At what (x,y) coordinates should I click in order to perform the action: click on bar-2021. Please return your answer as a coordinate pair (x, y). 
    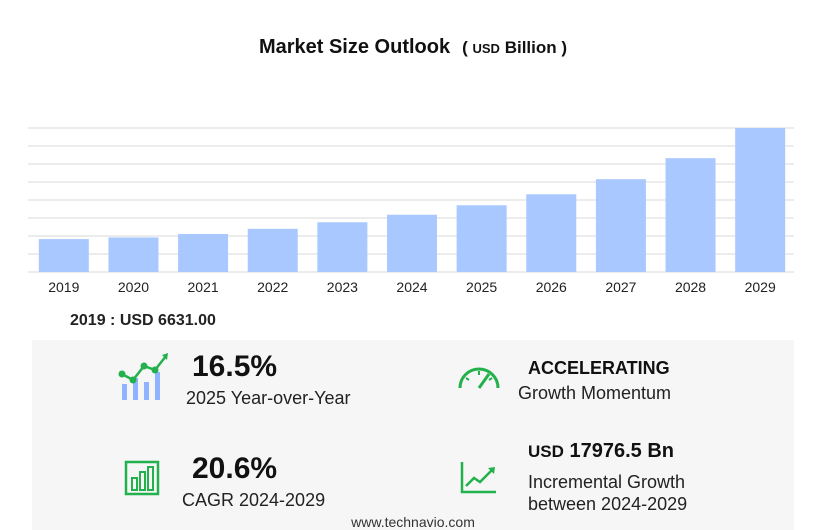
    Looking at the image, I should click on (203, 253).